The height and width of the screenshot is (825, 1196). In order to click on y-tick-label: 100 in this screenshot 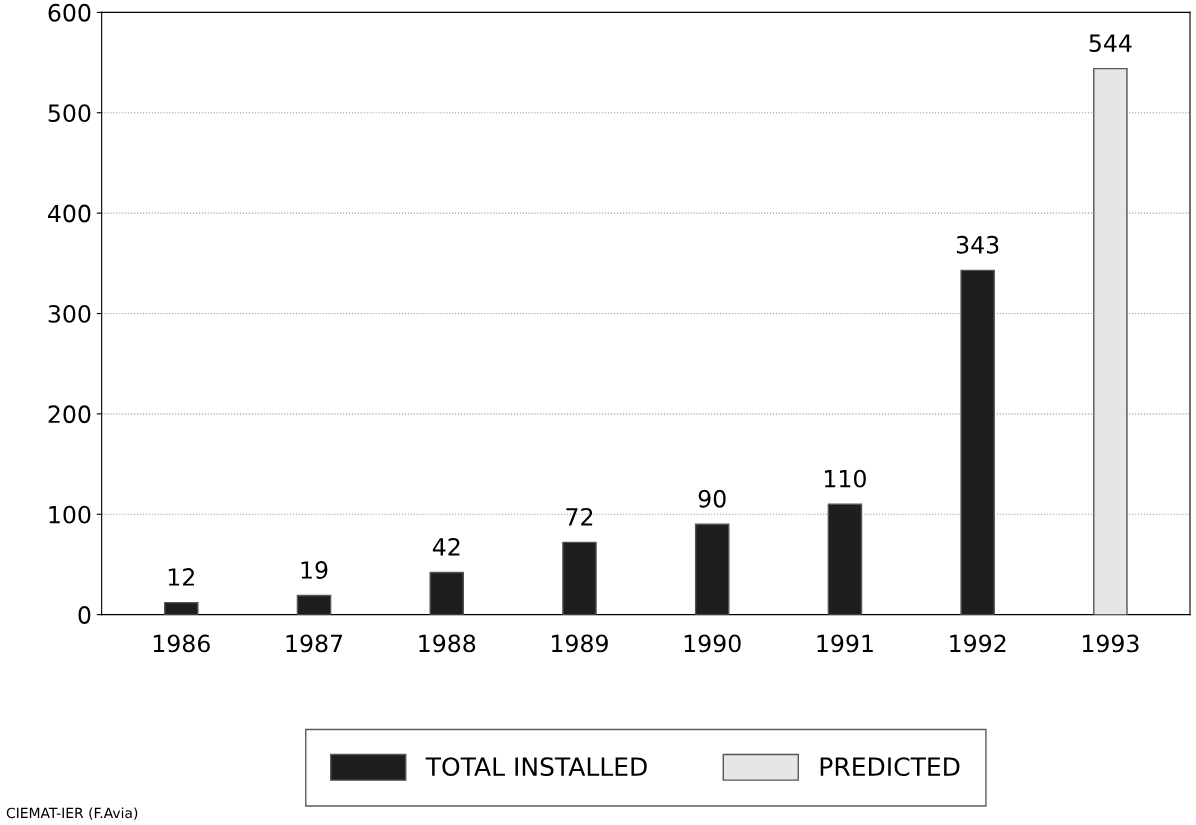, I will do `click(70, 514)`.